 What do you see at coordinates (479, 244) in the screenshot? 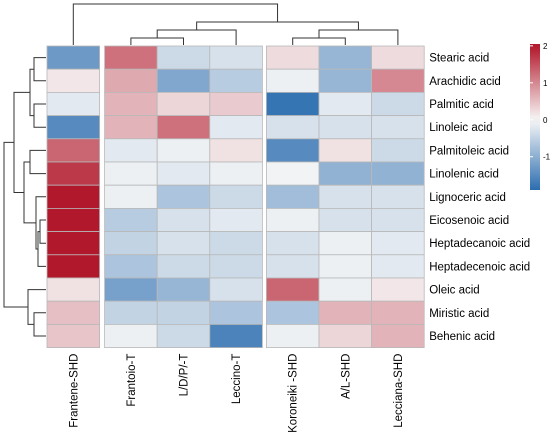
I see `row-label: Heptadecanoic acid` at bounding box center [479, 244].